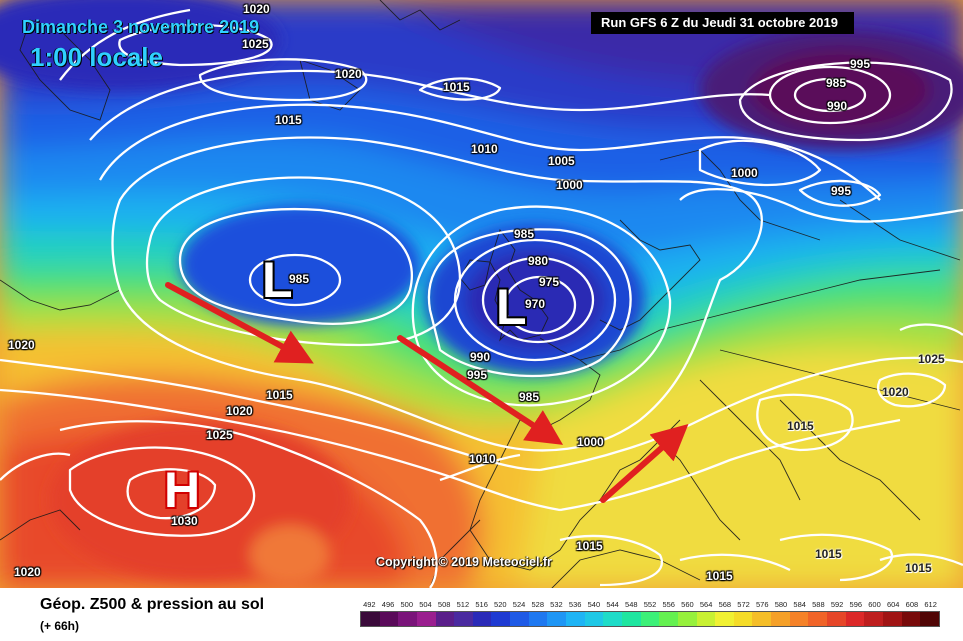  Describe the element at coordinates (644, 463) in the screenshot. I see `arrow-mediterranean` at that location.